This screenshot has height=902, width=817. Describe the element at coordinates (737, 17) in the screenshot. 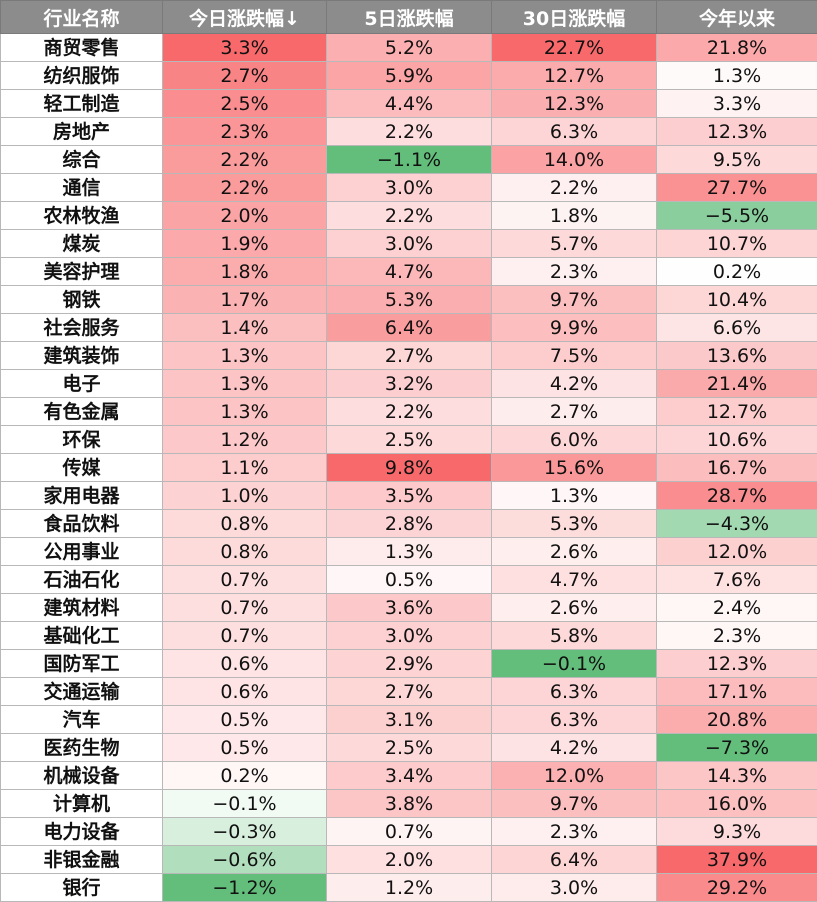

I see `header-ytd-change: 今年以来` at that location.